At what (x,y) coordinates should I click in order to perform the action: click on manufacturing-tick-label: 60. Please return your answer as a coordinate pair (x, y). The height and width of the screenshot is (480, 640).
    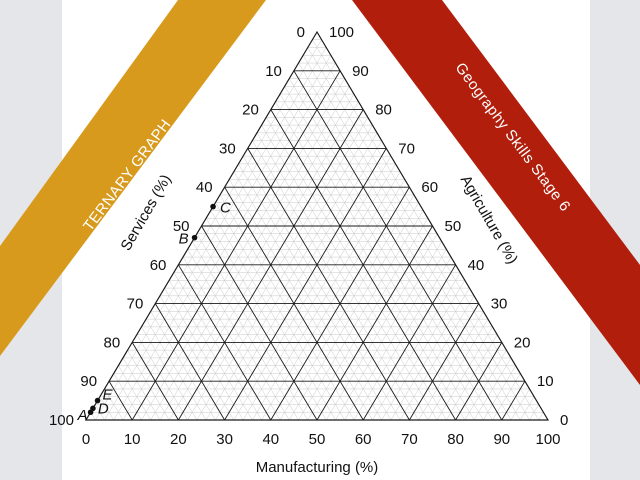
    Looking at the image, I should click on (363, 439).